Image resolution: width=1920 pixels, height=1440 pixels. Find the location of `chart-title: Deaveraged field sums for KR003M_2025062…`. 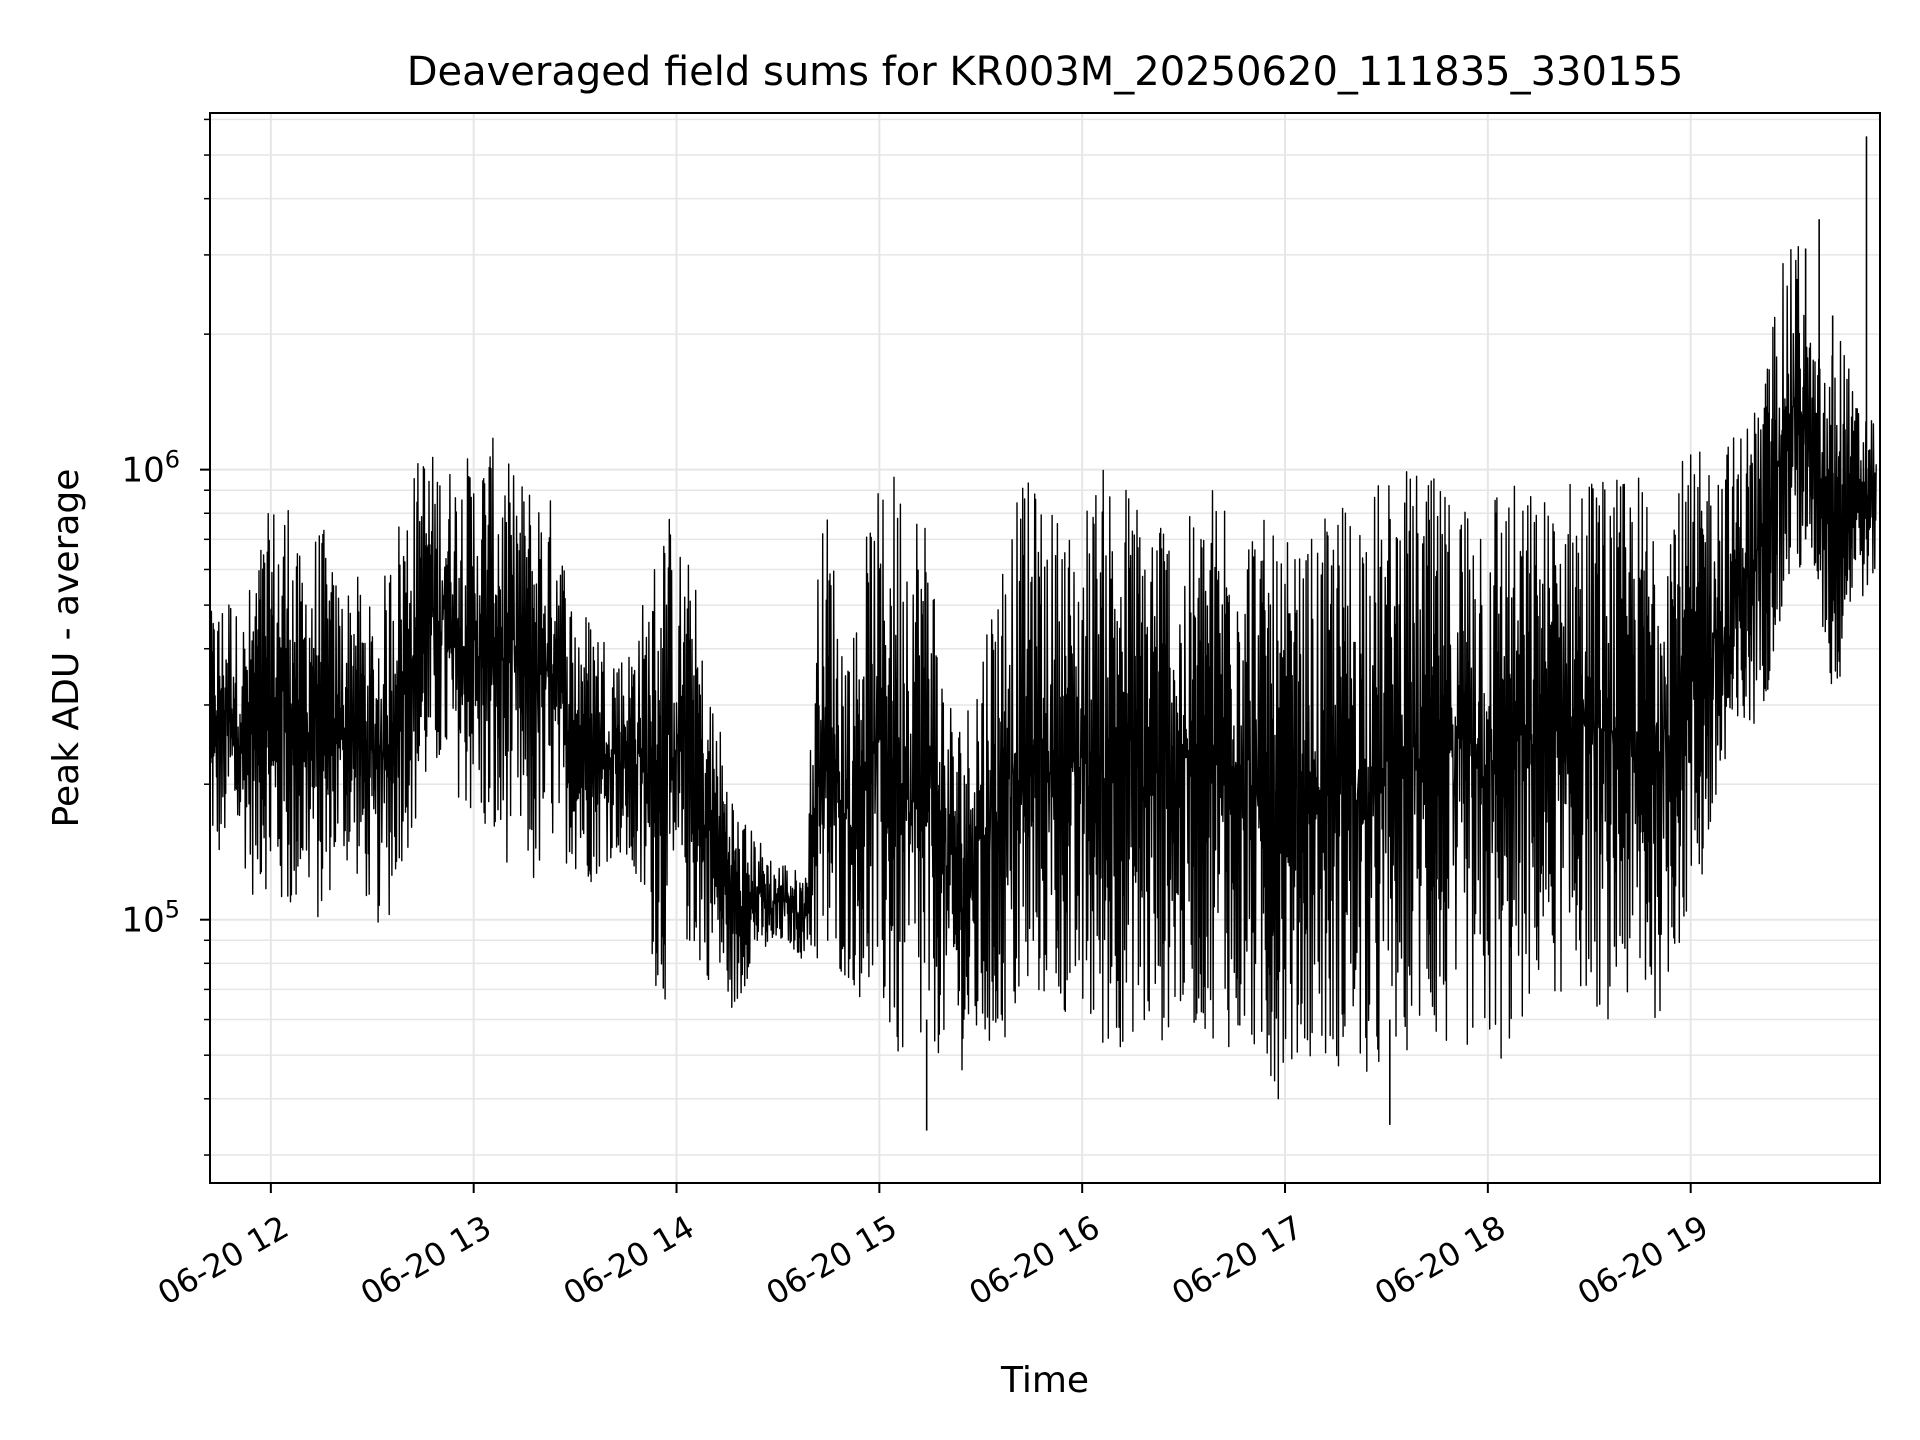

chart-title: Deaveraged field sums for KR003M_2025062… is located at coordinates (1045, 72).